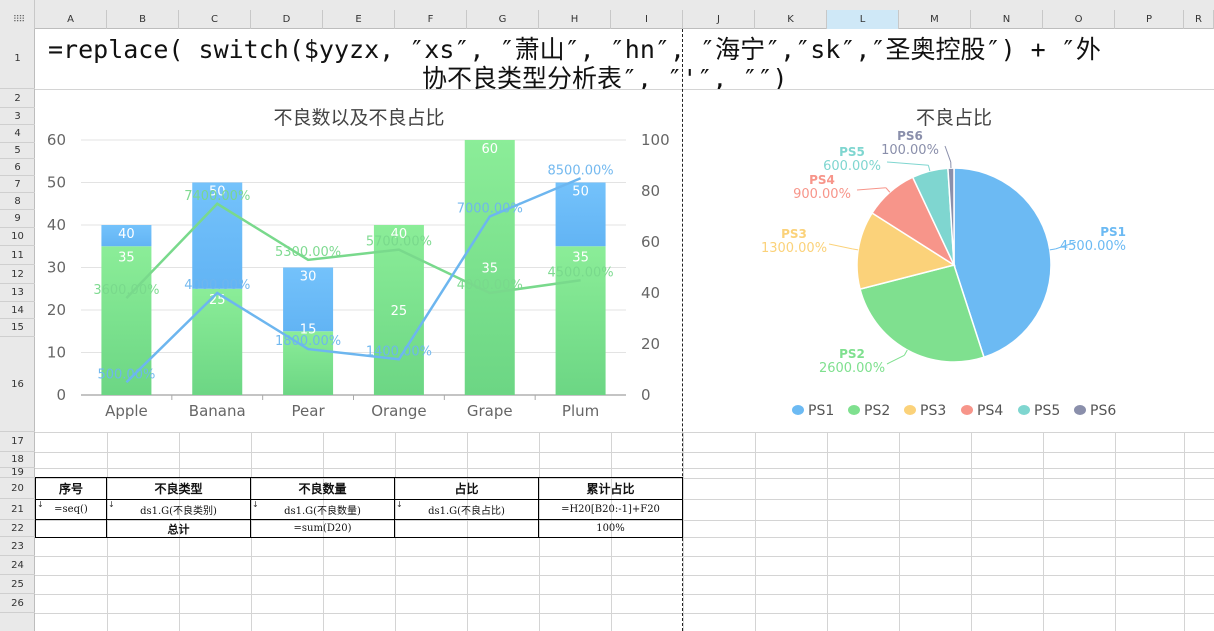 The height and width of the screenshot is (631, 1214). I want to click on row-header-20: 20, so click(17, 488).